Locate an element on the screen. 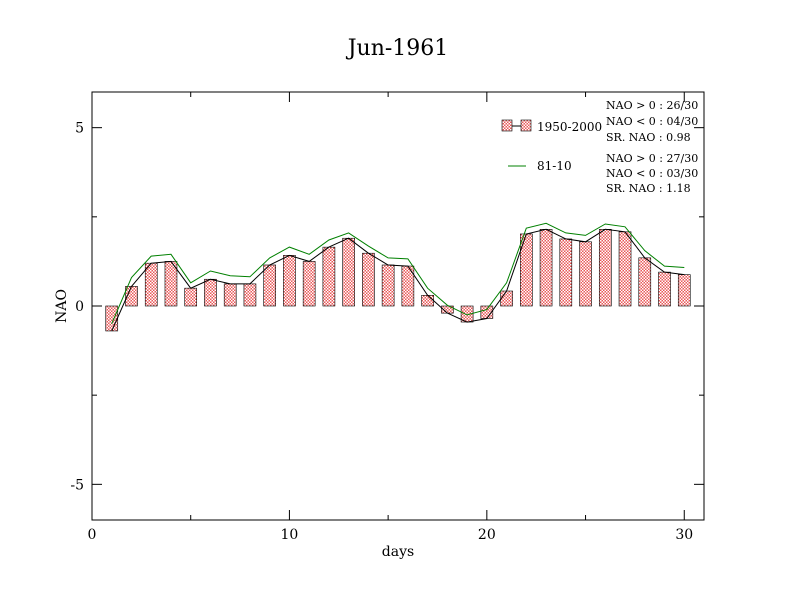  legend-bar-swatch-right is located at coordinates (526, 125).